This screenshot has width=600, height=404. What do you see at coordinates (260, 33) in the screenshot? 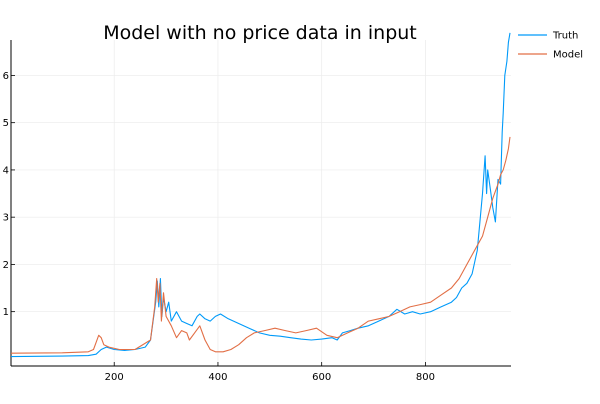
I see `chart-title: Model with no price data in input` at bounding box center [260, 33].